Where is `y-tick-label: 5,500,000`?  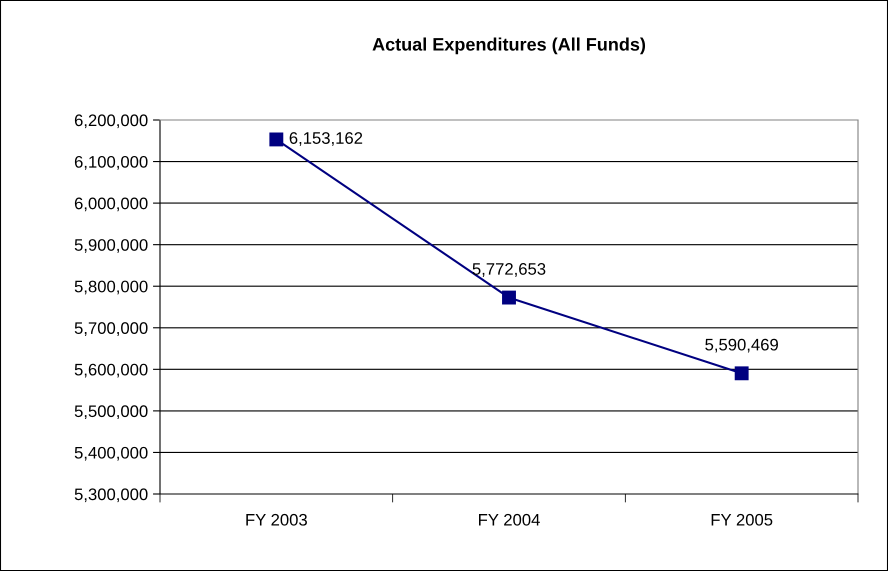 y-tick-label: 5,500,000 is located at coordinates (111, 412).